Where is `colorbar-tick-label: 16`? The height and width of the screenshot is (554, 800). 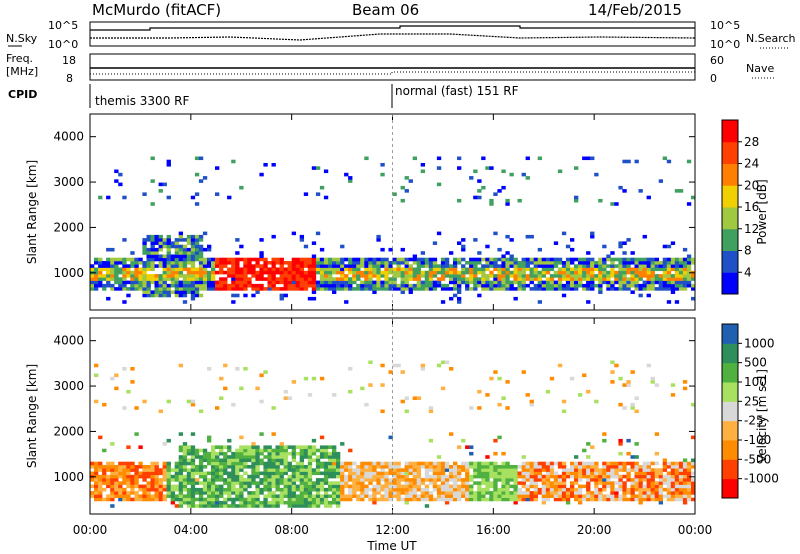
colorbar-tick-label: 16 is located at coordinates (751, 207).